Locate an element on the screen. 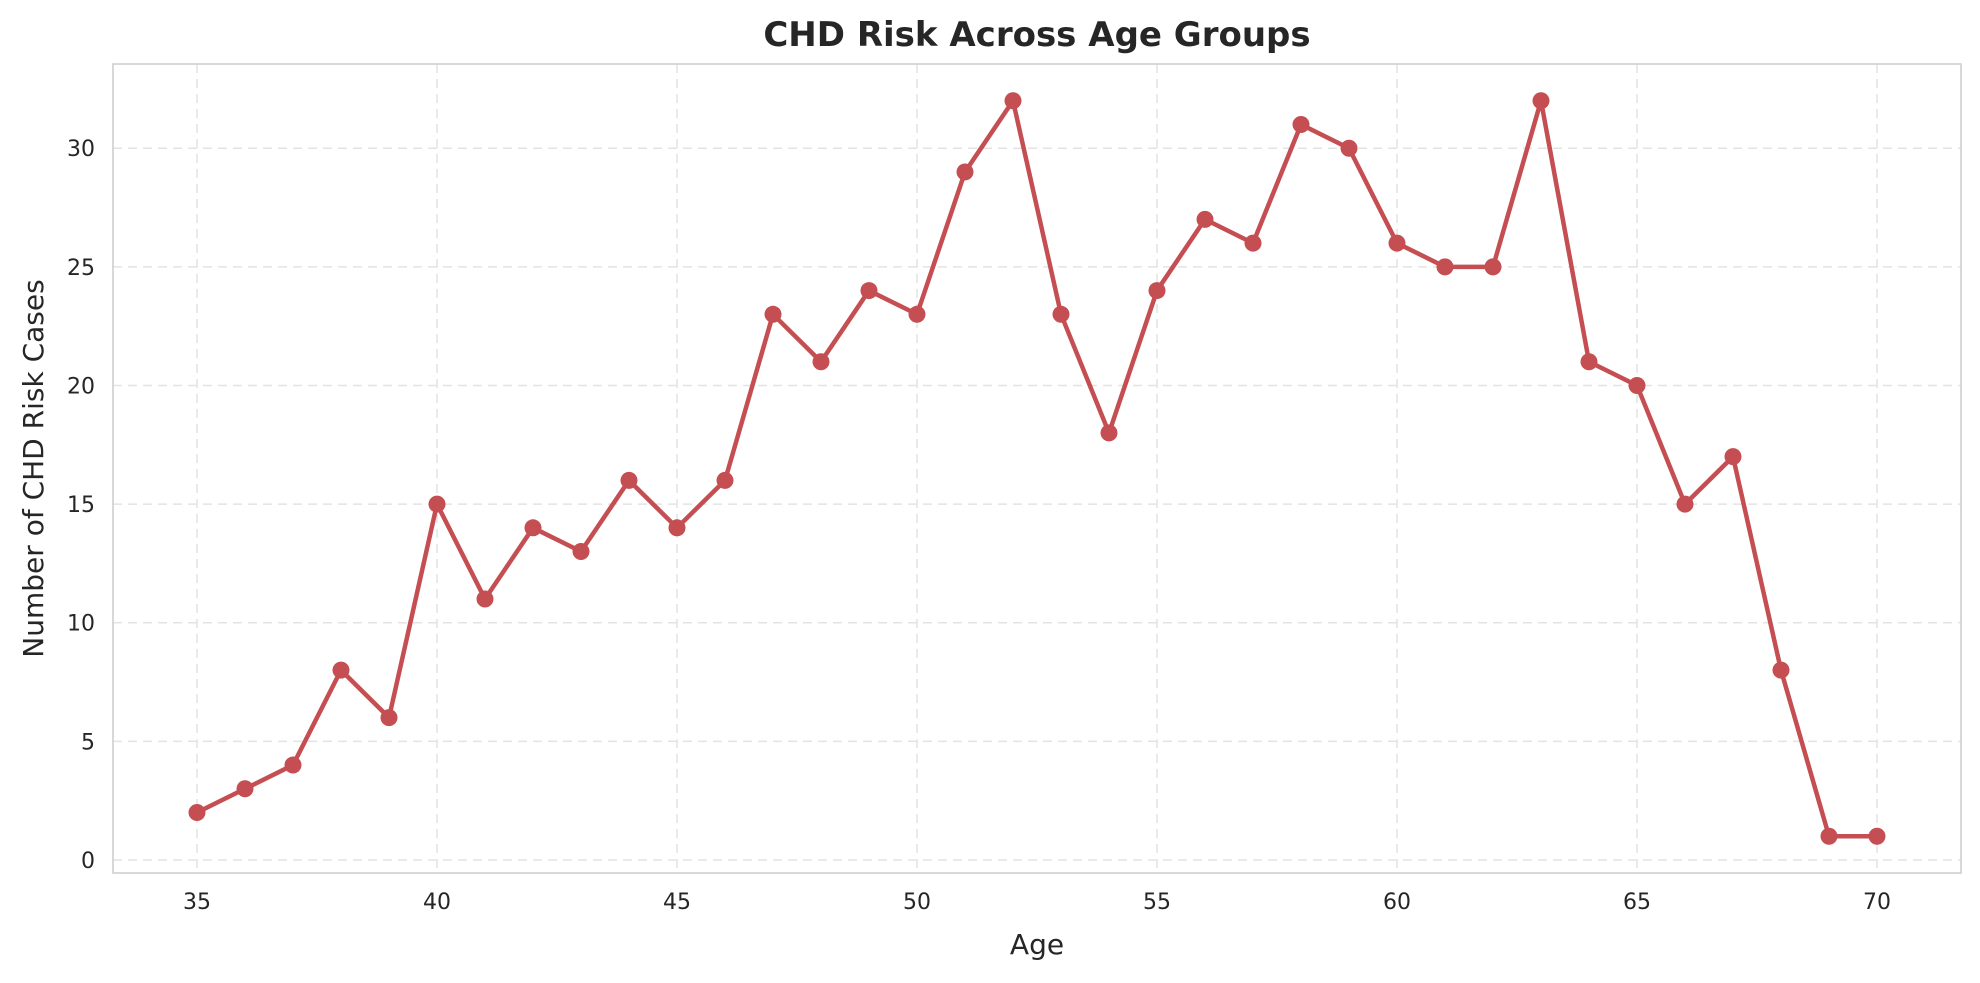 The image size is (1980, 983). chart-title: CHD Risk Across Age Groups is located at coordinates (1036, 35).